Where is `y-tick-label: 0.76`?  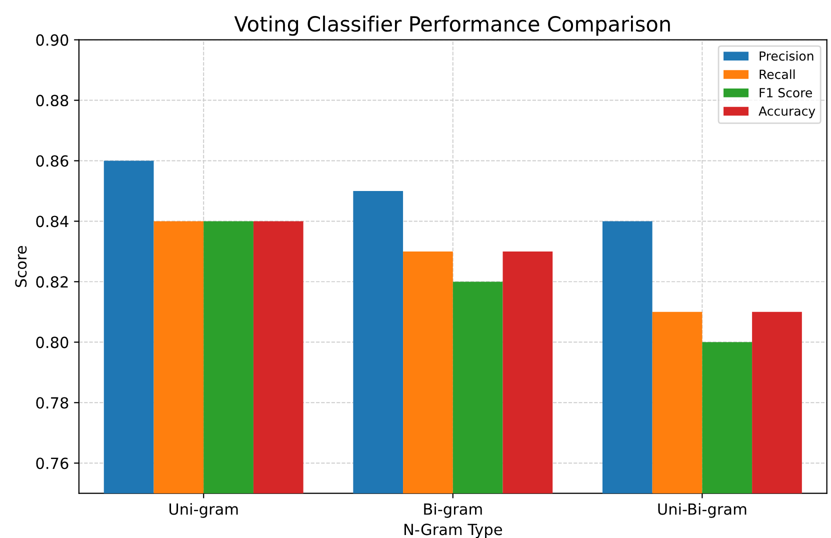
y-tick-label: 0.76 is located at coordinates (52, 464).